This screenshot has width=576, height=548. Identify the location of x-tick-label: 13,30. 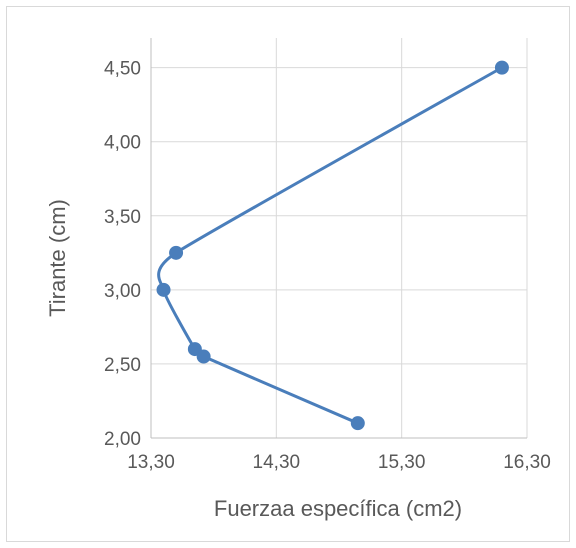
(151, 462).